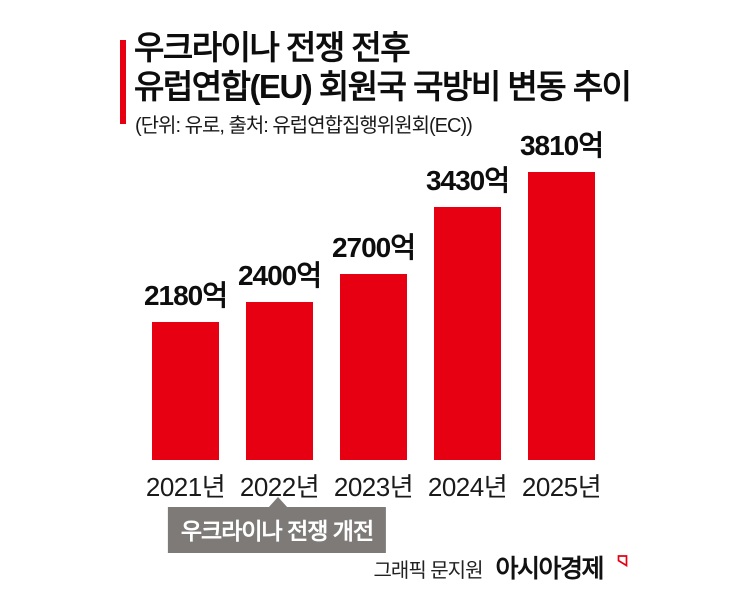 The height and width of the screenshot is (596, 745). I want to click on chart-title: 우크라이나 전쟁 전후 유럽연합(EU) 회원국 국방비 변동 추이, so click(383, 67).